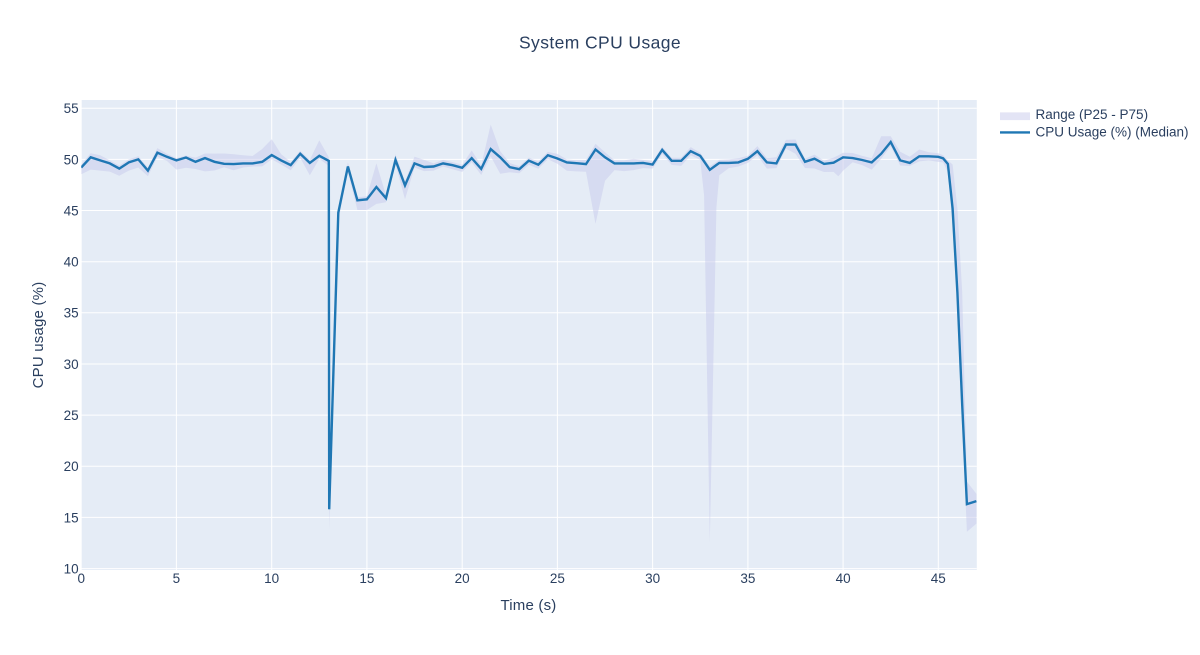 The height and width of the screenshot is (655, 1200). Describe the element at coordinates (528, 605) in the screenshot. I see `svg-text: Time (s)` at that location.